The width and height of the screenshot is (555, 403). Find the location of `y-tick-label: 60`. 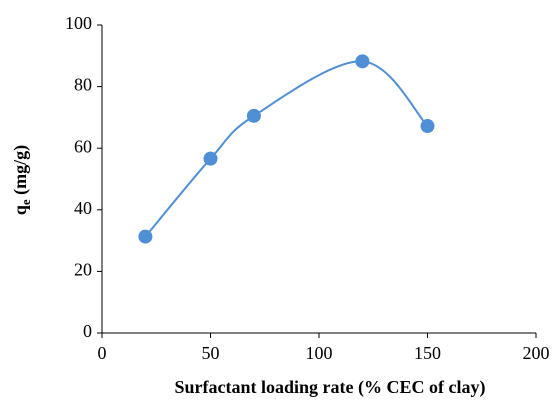

y-tick-label: 60 is located at coordinates (83, 146).